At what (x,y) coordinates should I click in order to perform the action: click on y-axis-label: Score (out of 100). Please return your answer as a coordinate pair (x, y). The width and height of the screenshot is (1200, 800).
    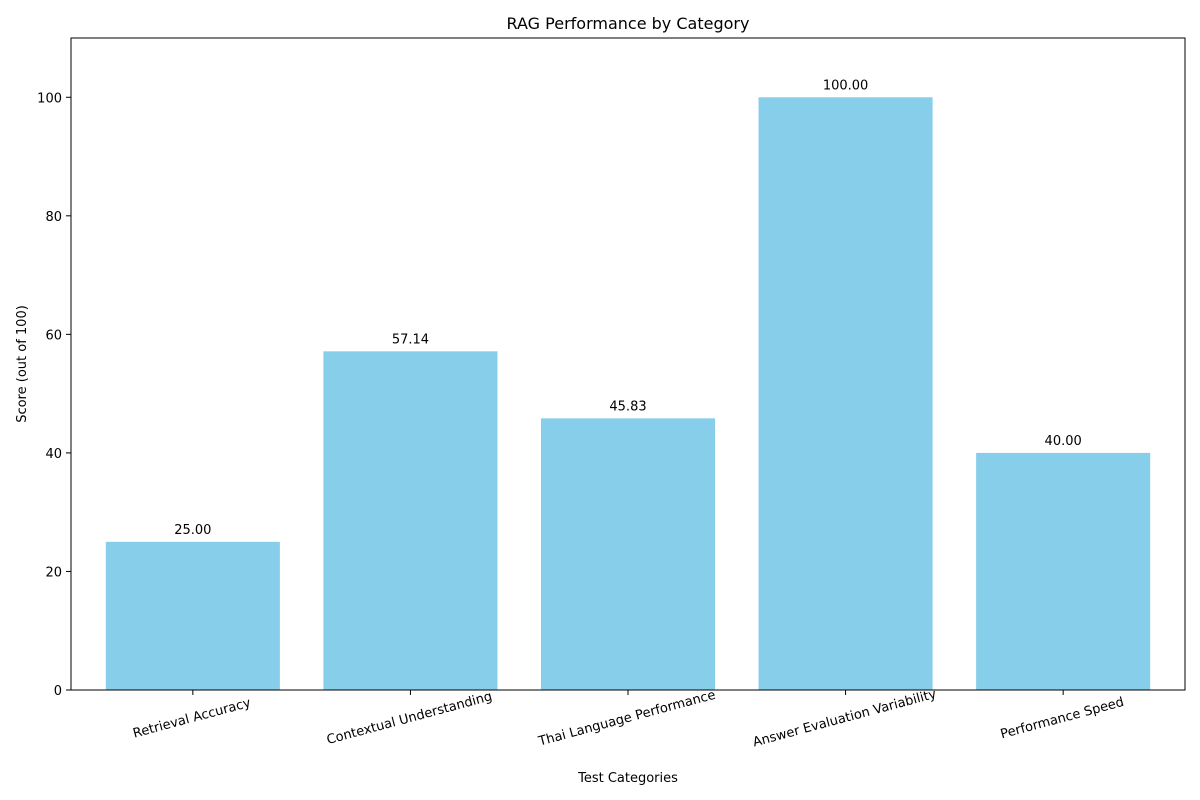
    Looking at the image, I should click on (22, 364).